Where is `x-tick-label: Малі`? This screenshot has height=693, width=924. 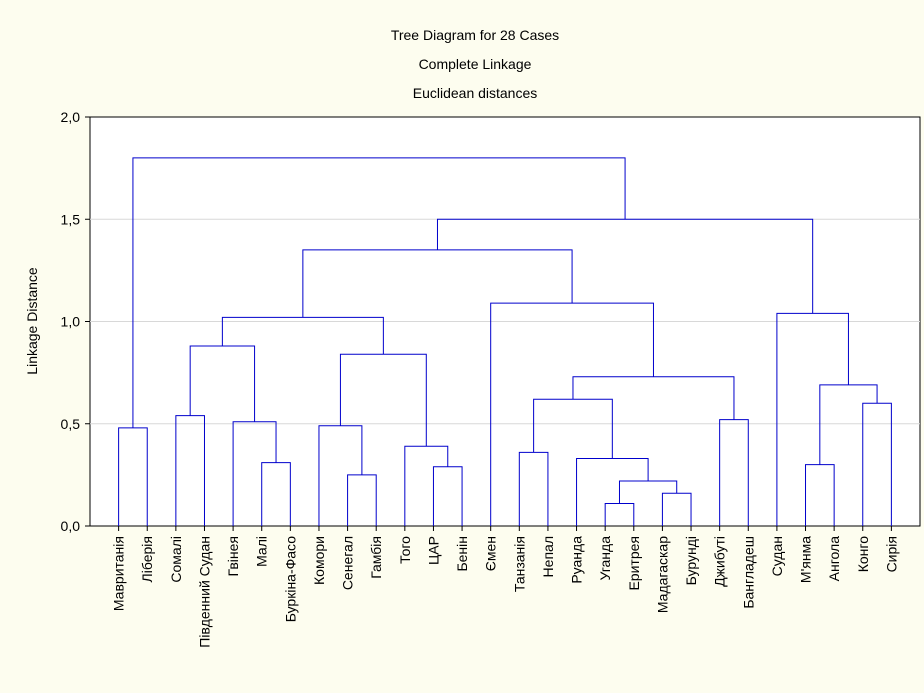
x-tick-label: Малі is located at coordinates (262, 551).